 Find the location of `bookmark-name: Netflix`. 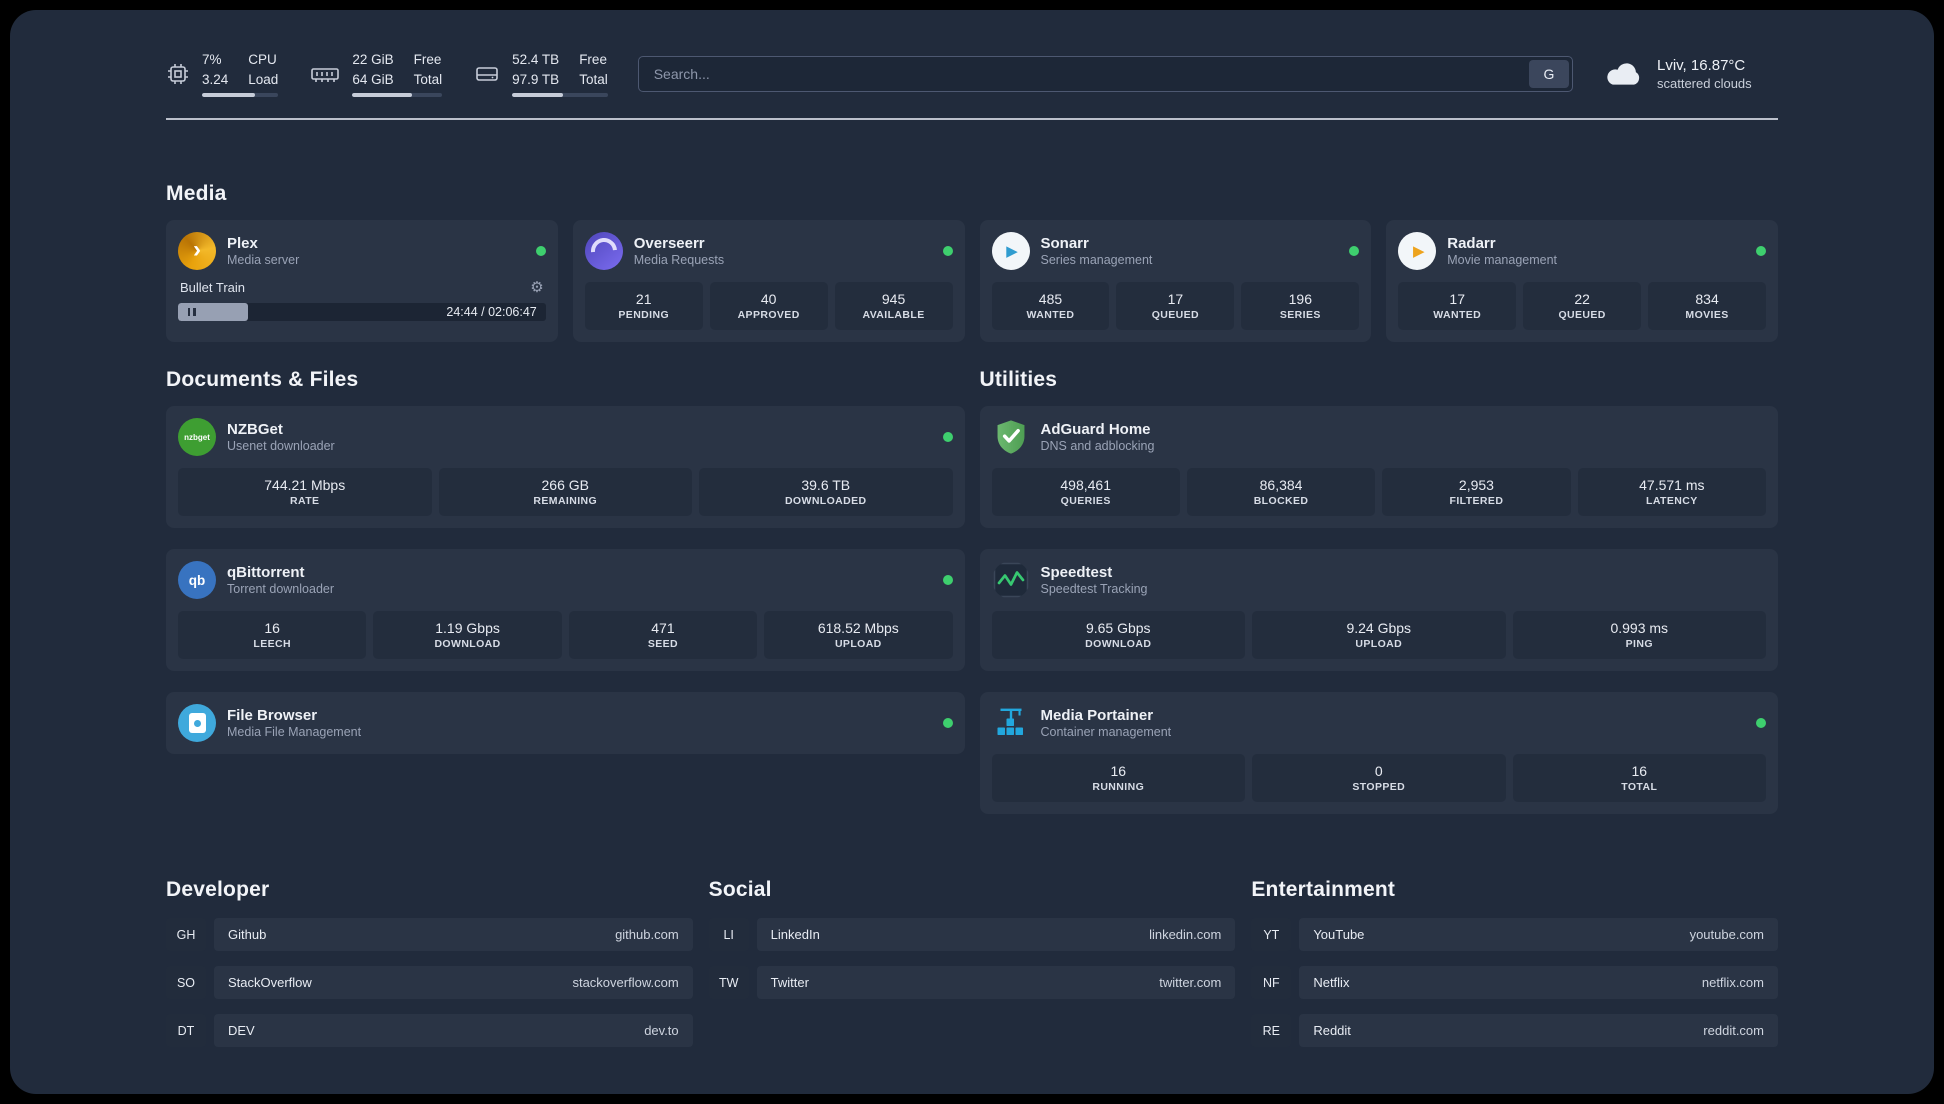

bookmark-name: Netflix is located at coordinates (1331, 982).